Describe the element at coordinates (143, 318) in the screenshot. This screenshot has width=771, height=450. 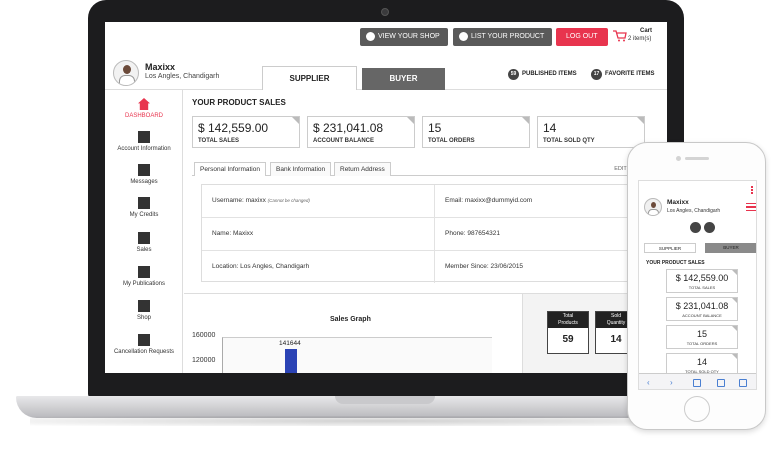
I see `sidebar-item-label: Shop` at that location.